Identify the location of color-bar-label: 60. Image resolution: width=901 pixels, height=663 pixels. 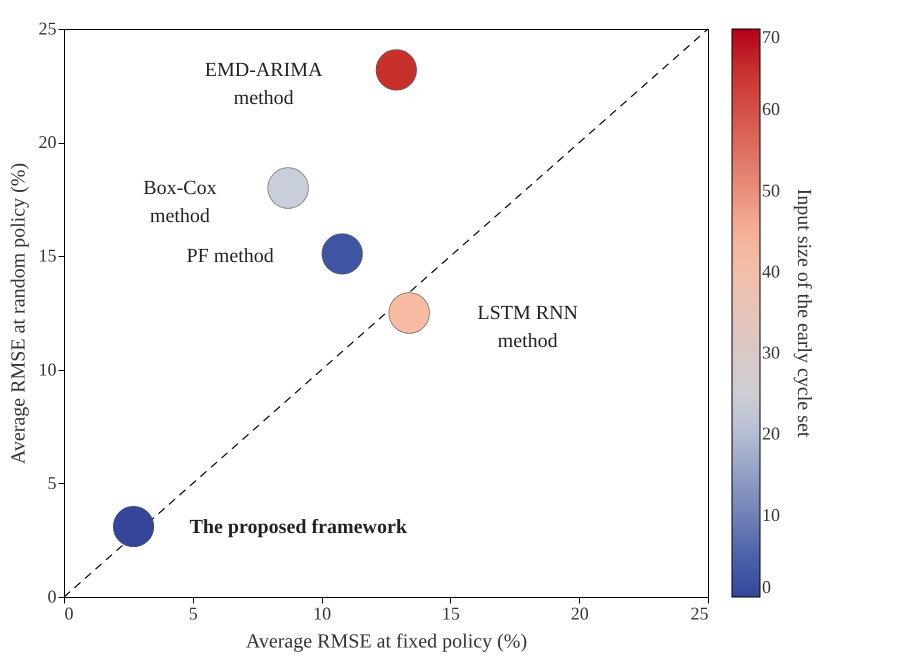
(771, 109).